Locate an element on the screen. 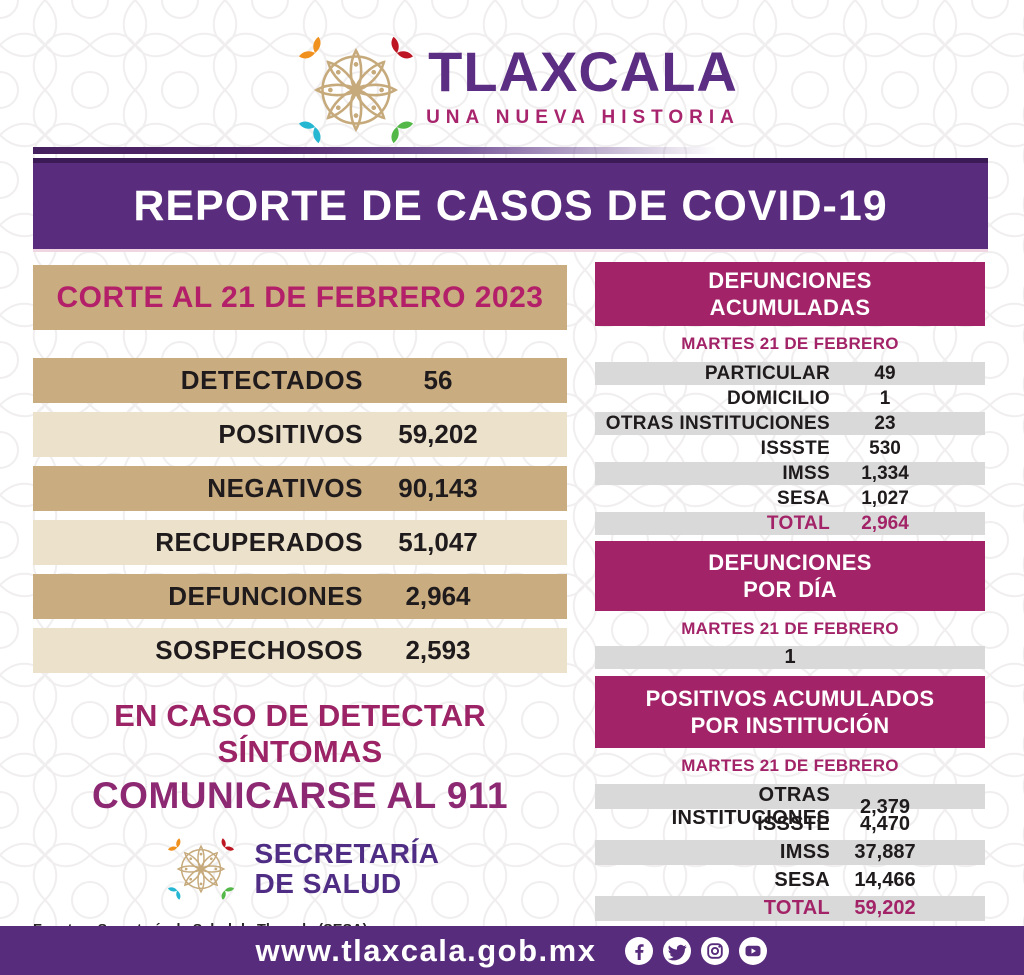 Image resolution: width=1024 pixels, height=975 pixels. brand-tagline: UNA NUEVA HISTORIA is located at coordinates (583, 117).